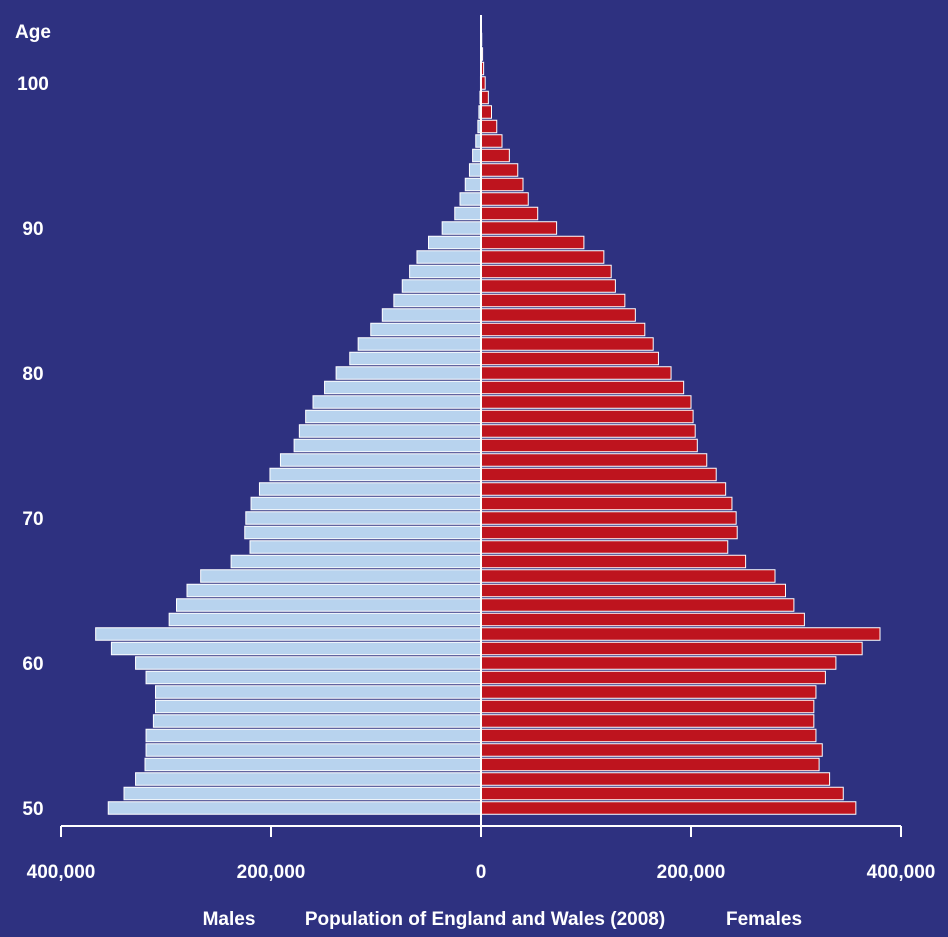 This screenshot has width=948, height=937. Describe the element at coordinates (485, 919) in the screenshot. I see `x-axis-title: Population of England and Wales (2008)` at that location.